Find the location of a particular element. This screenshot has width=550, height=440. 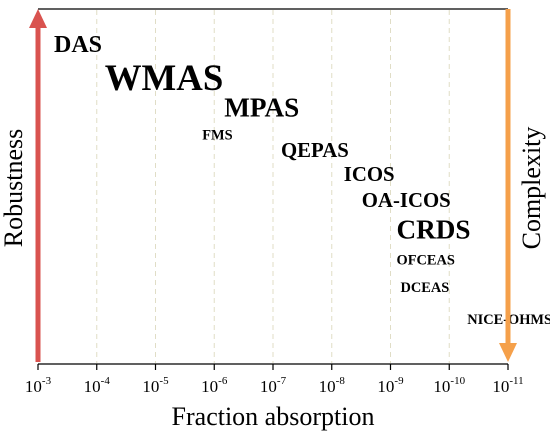

technique-label-icos: ICOS is located at coordinates (369, 174).